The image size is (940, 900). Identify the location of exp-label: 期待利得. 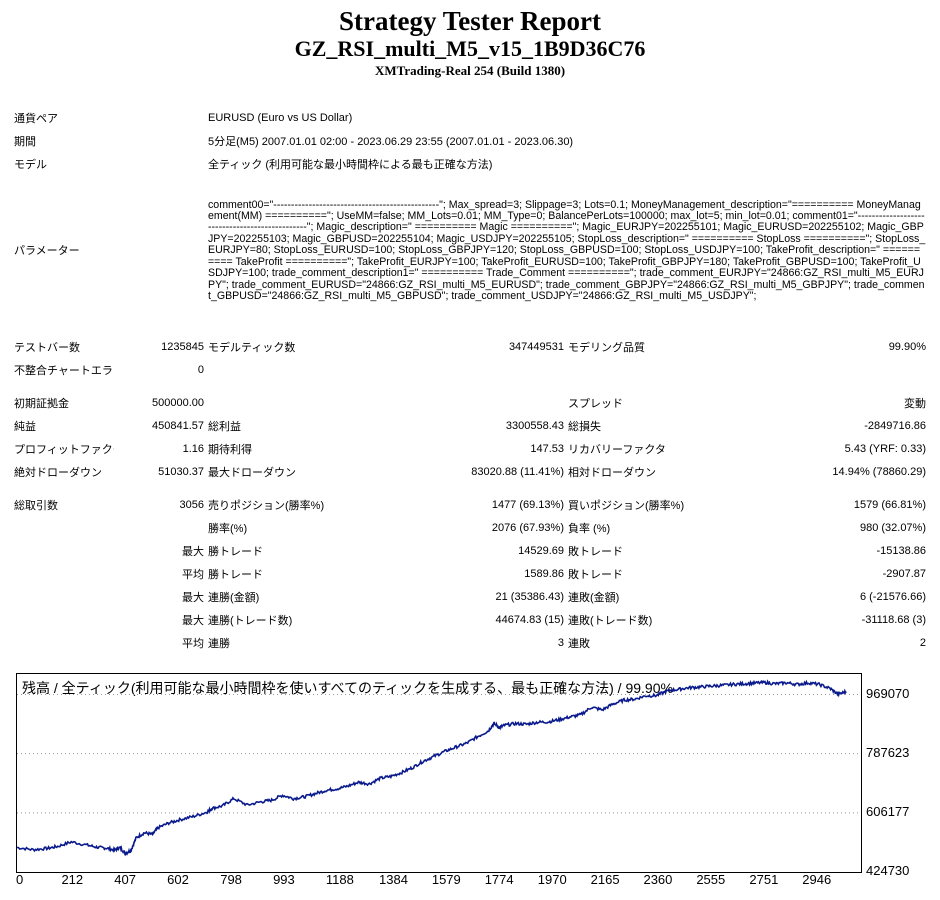
(230, 449).